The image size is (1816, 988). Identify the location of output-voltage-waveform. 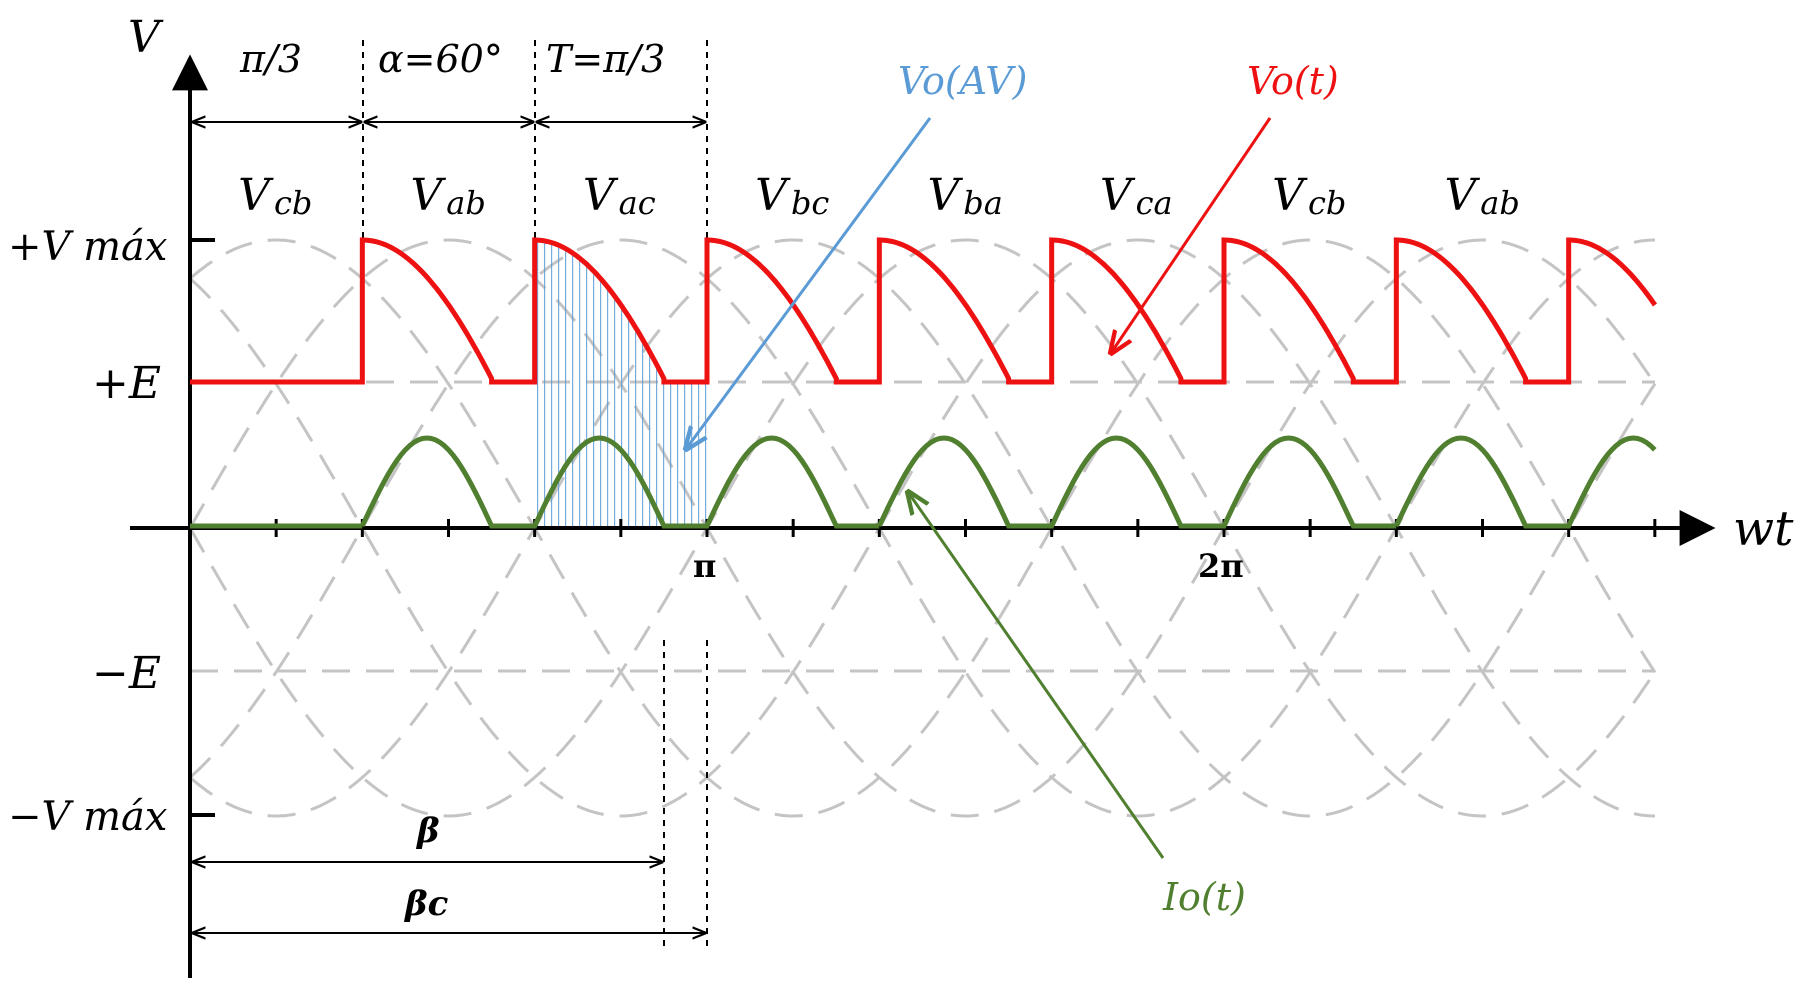
(924, 311).